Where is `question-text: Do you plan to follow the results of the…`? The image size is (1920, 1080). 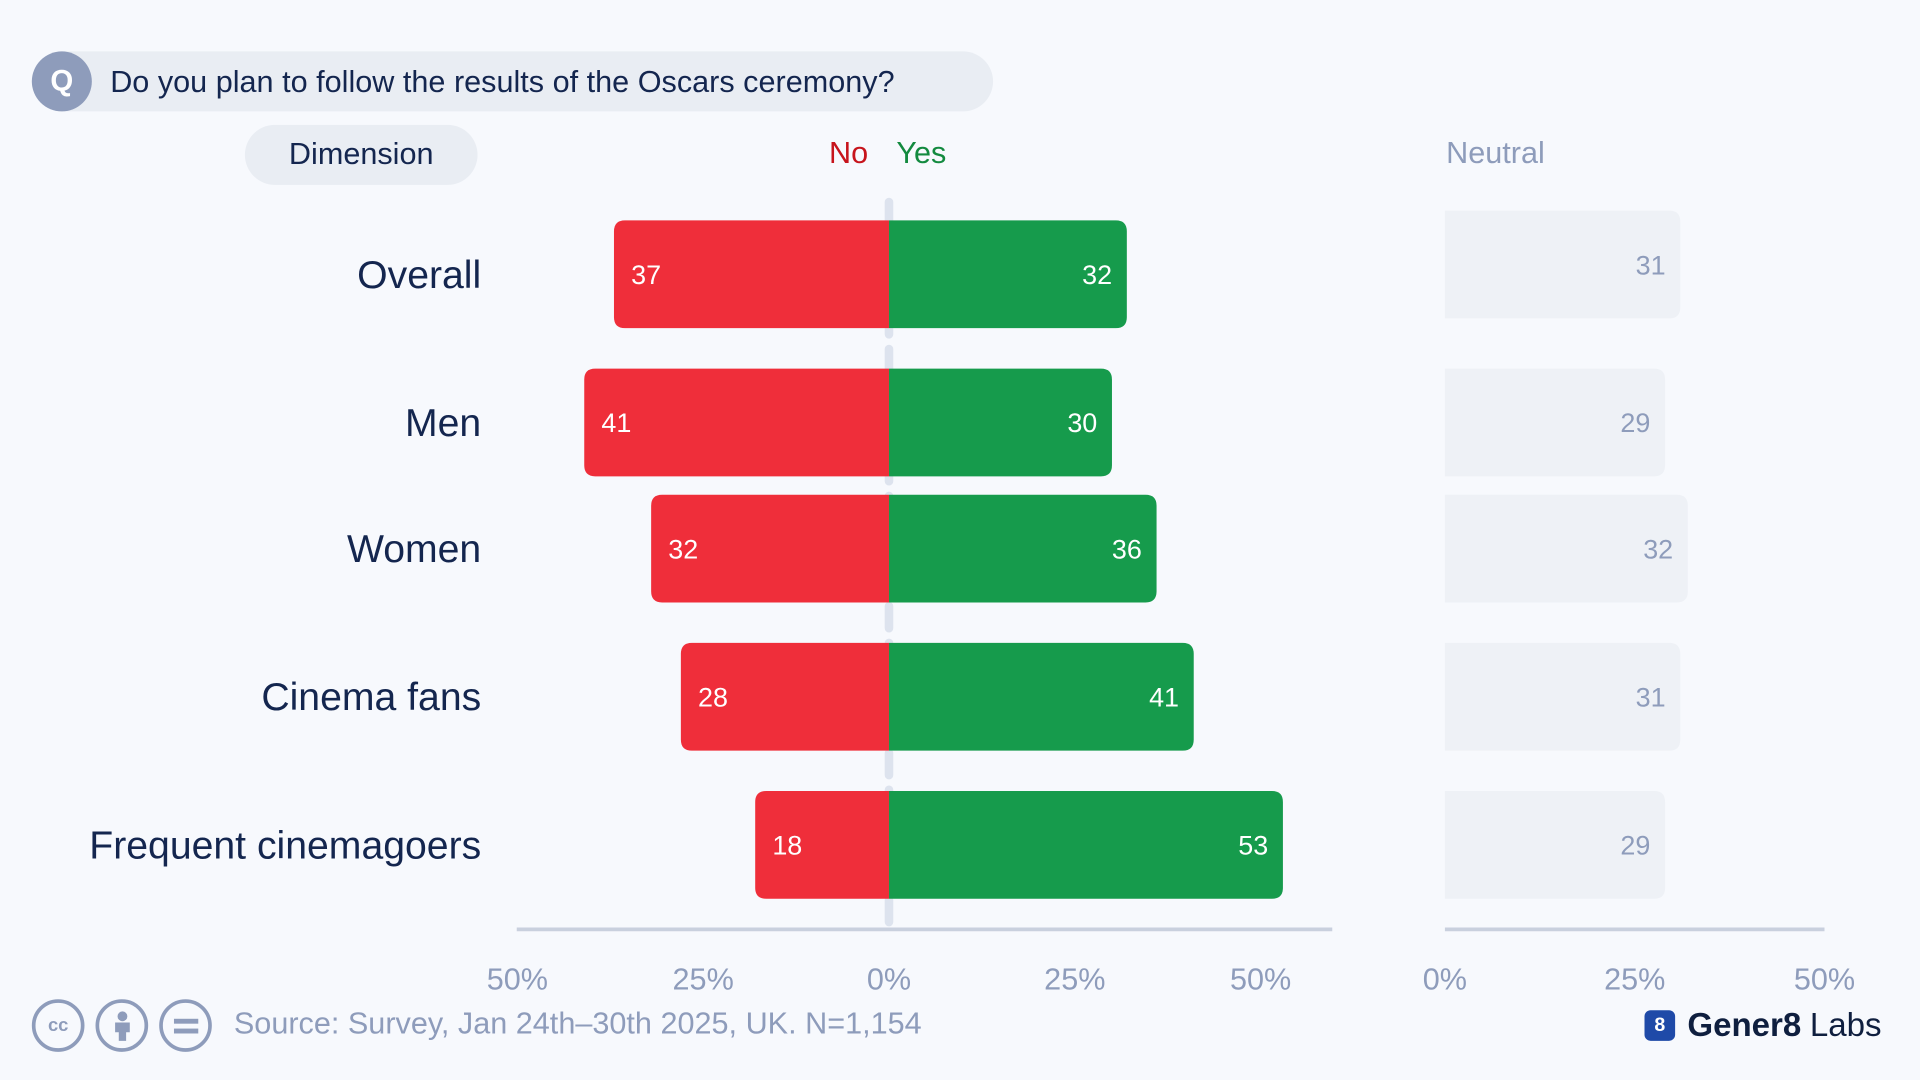 question-text: Do you plan to follow the results of the… is located at coordinates (502, 82).